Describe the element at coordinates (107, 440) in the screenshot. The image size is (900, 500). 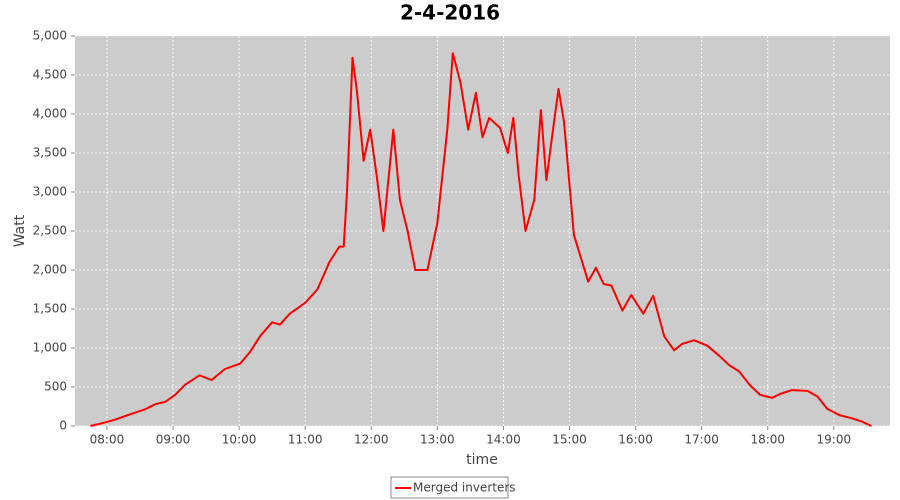
I see `x-tick-label: 08:00` at that location.